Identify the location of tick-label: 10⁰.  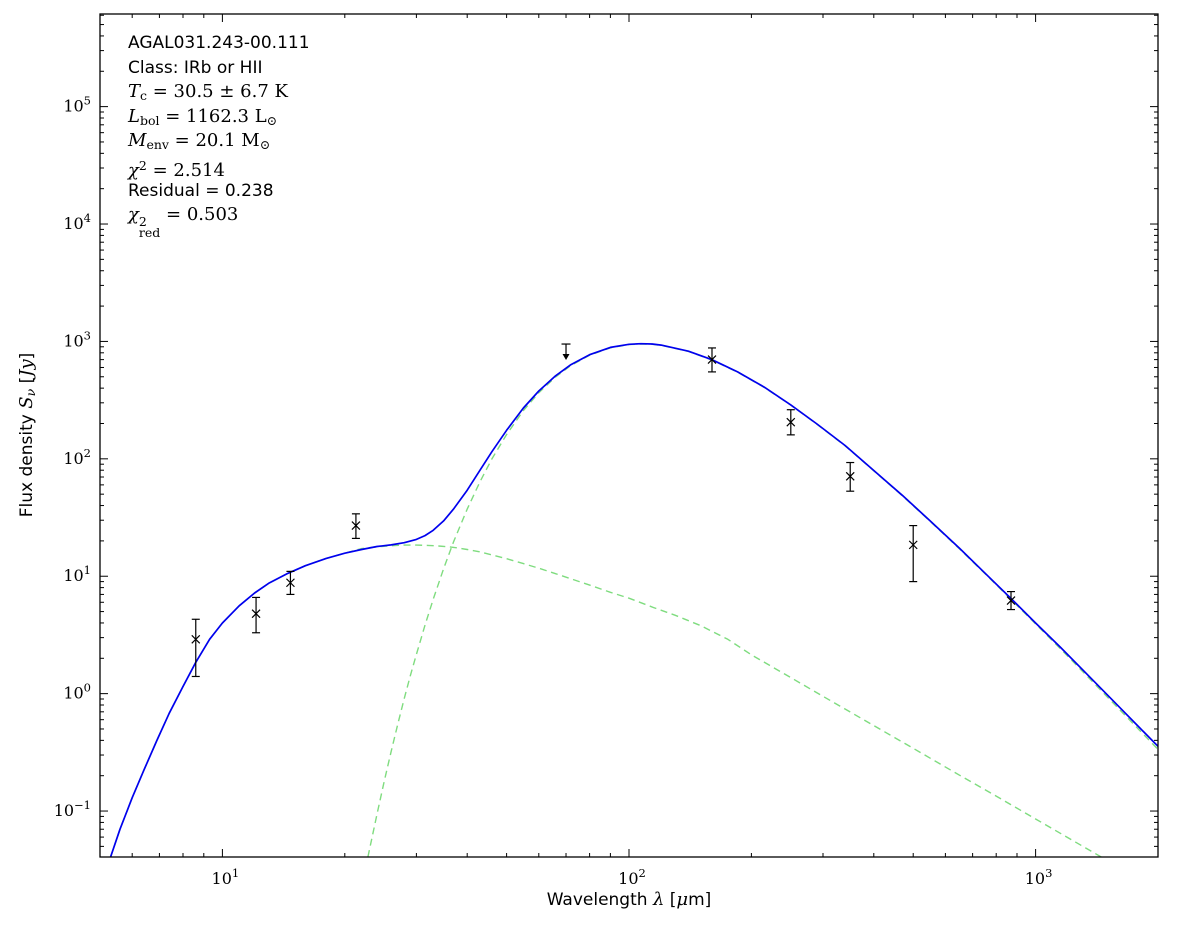
(77, 692).